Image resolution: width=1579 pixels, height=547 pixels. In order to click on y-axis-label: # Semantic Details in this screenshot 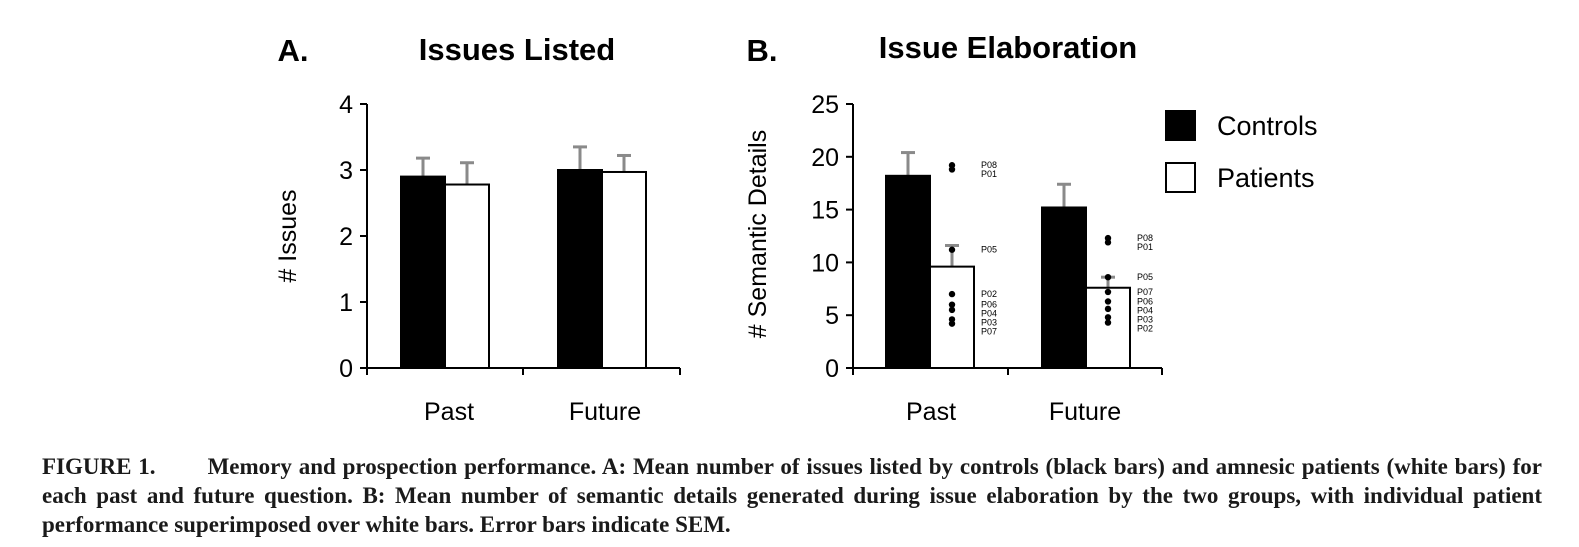, I will do `click(758, 234)`.